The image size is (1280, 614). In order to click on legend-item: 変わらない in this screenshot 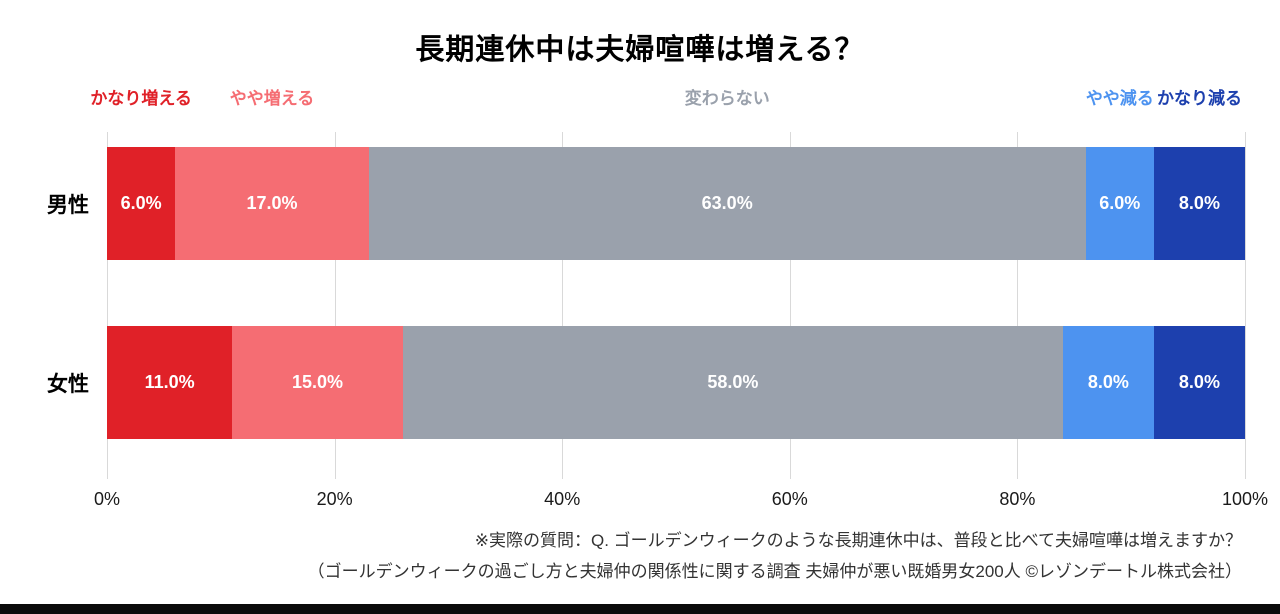, I will do `click(727, 98)`.